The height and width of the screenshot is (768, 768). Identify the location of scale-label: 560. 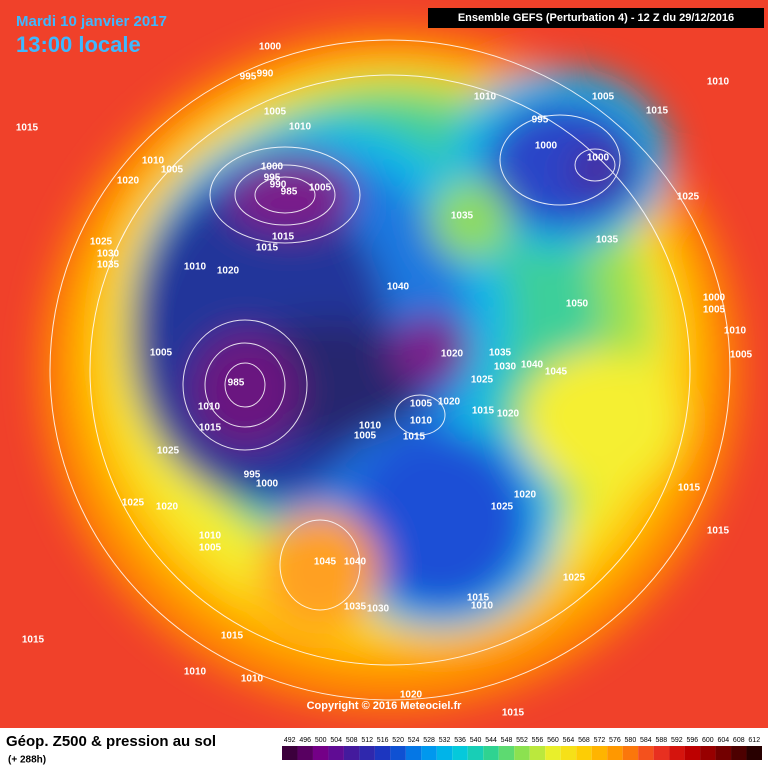
(553, 740).